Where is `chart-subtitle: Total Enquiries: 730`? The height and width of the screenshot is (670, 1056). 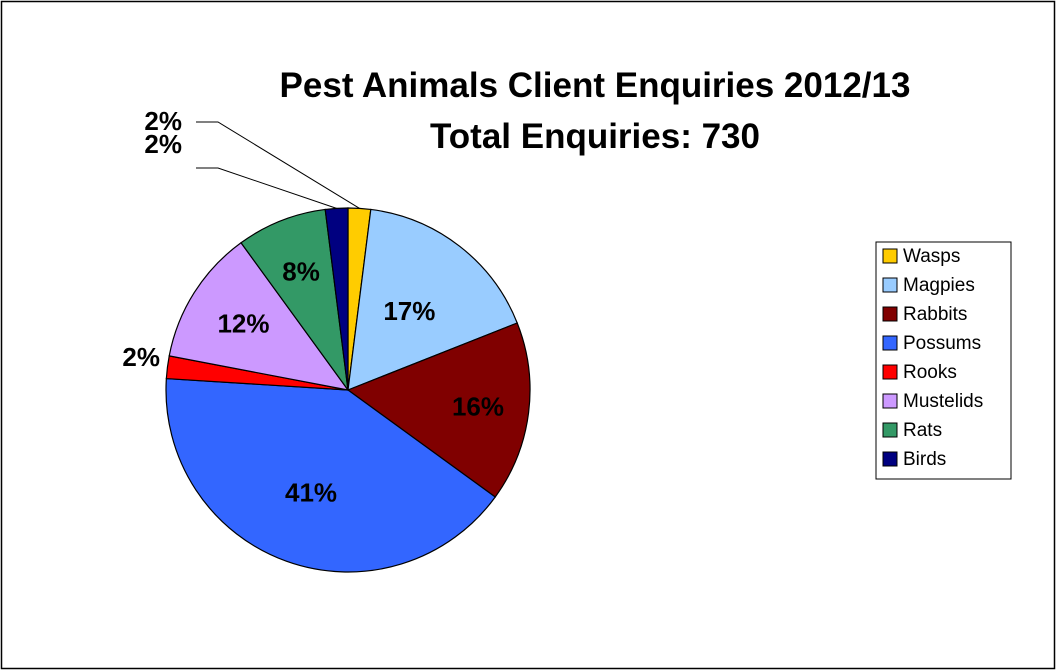
chart-subtitle: Total Enquiries: 730 is located at coordinates (595, 136).